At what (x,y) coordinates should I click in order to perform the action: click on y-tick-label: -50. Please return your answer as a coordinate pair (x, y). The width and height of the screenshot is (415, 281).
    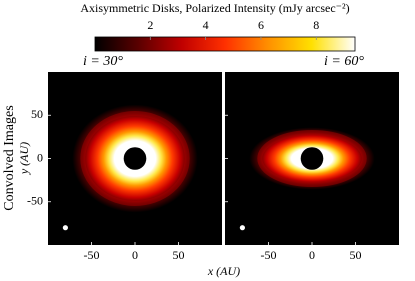
    Looking at the image, I should click on (35, 201).